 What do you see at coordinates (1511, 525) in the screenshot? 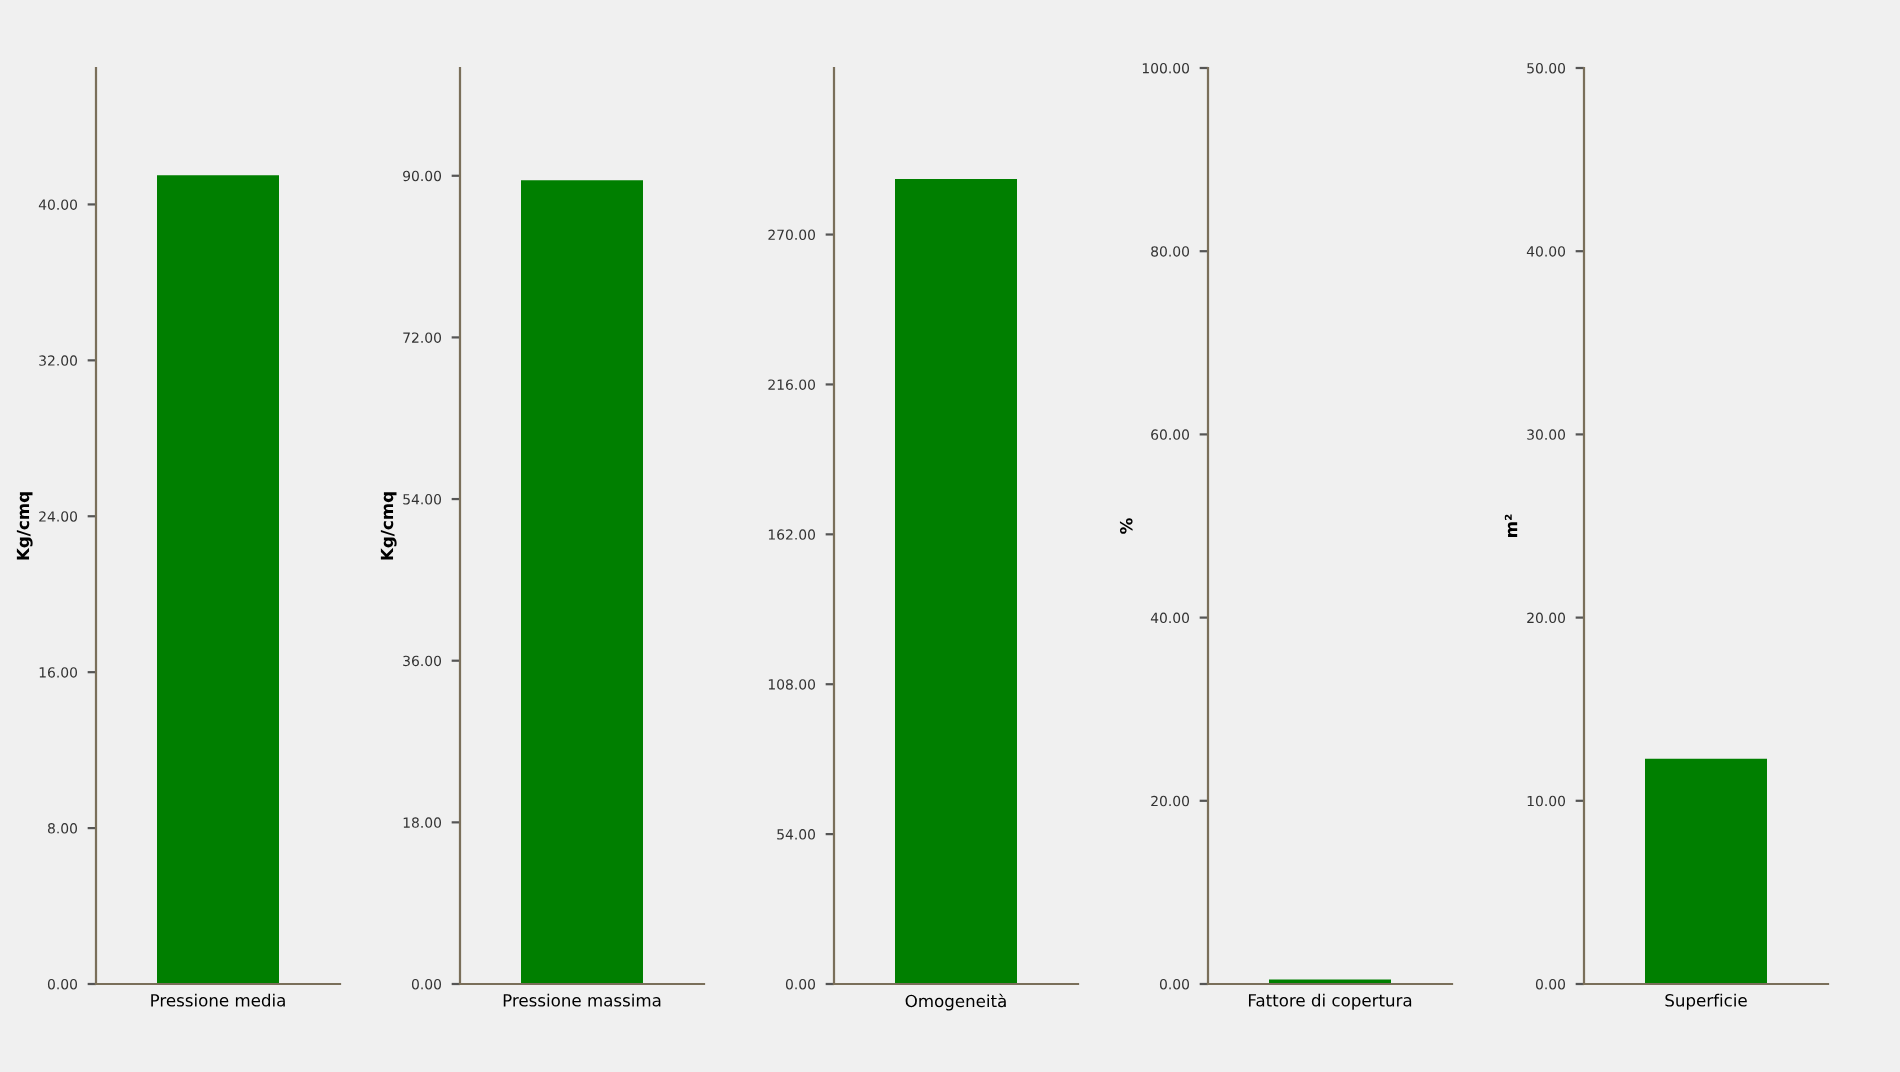
I see `y-axis-title: m²` at bounding box center [1511, 525].